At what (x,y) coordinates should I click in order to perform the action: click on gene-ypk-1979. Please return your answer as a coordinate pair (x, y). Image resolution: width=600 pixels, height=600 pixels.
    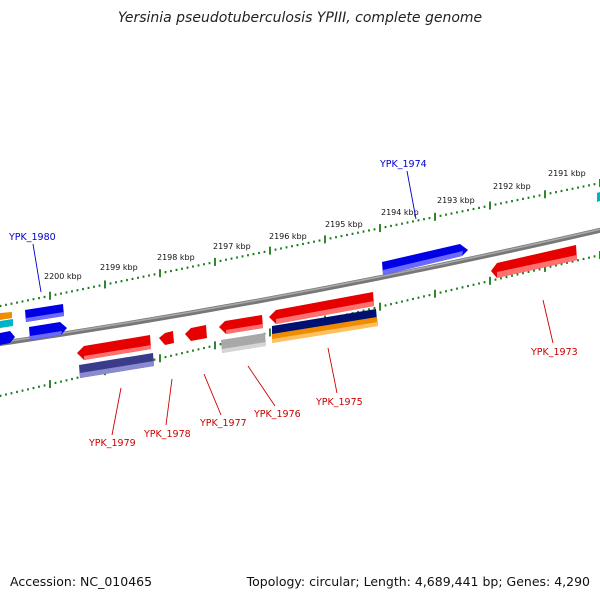
    Looking at the image, I should click on (114, 347).